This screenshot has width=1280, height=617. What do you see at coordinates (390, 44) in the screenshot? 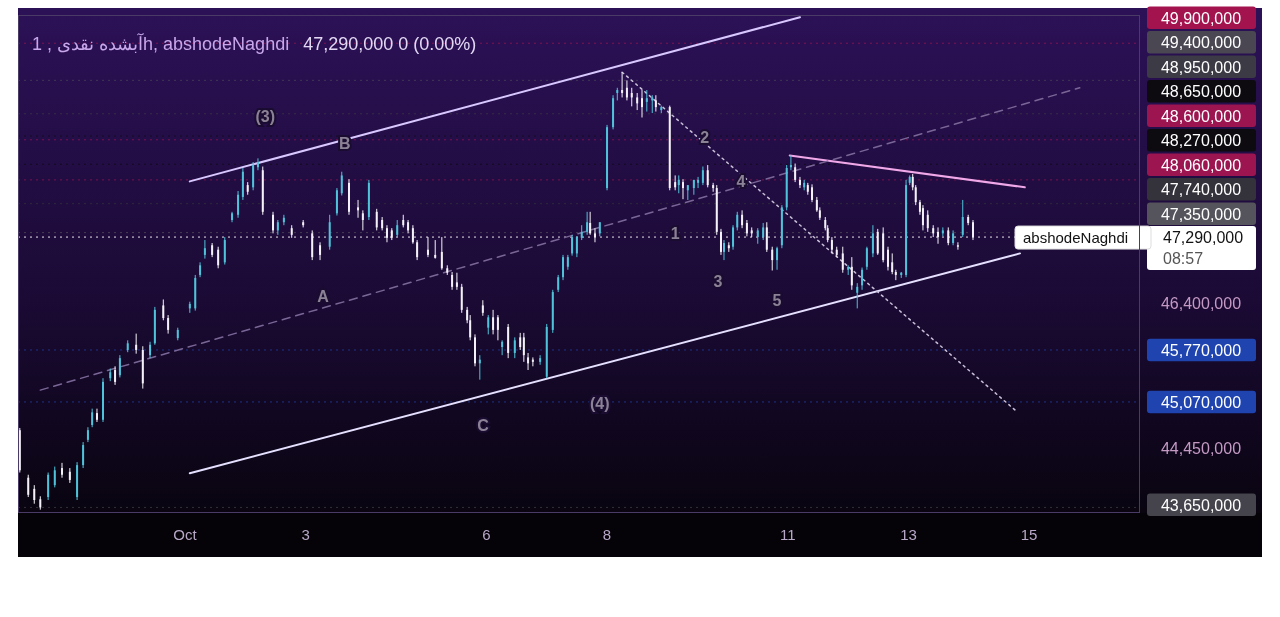
I see `text: 47,290,000 0 (0.00%)` at bounding box center [390, 44].